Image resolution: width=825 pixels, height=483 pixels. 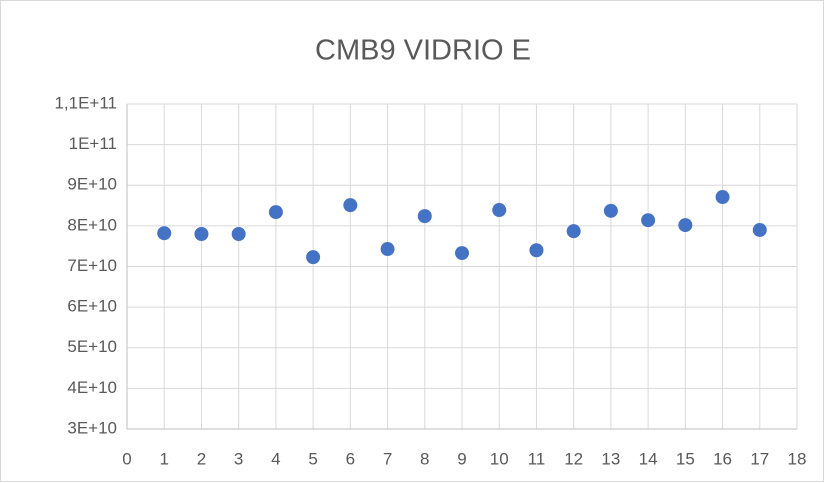 What do you see at coordinates (92, 346) in the screenshot?
I see `y-tick-label: 5E+10` at bounding box center [92, 346].